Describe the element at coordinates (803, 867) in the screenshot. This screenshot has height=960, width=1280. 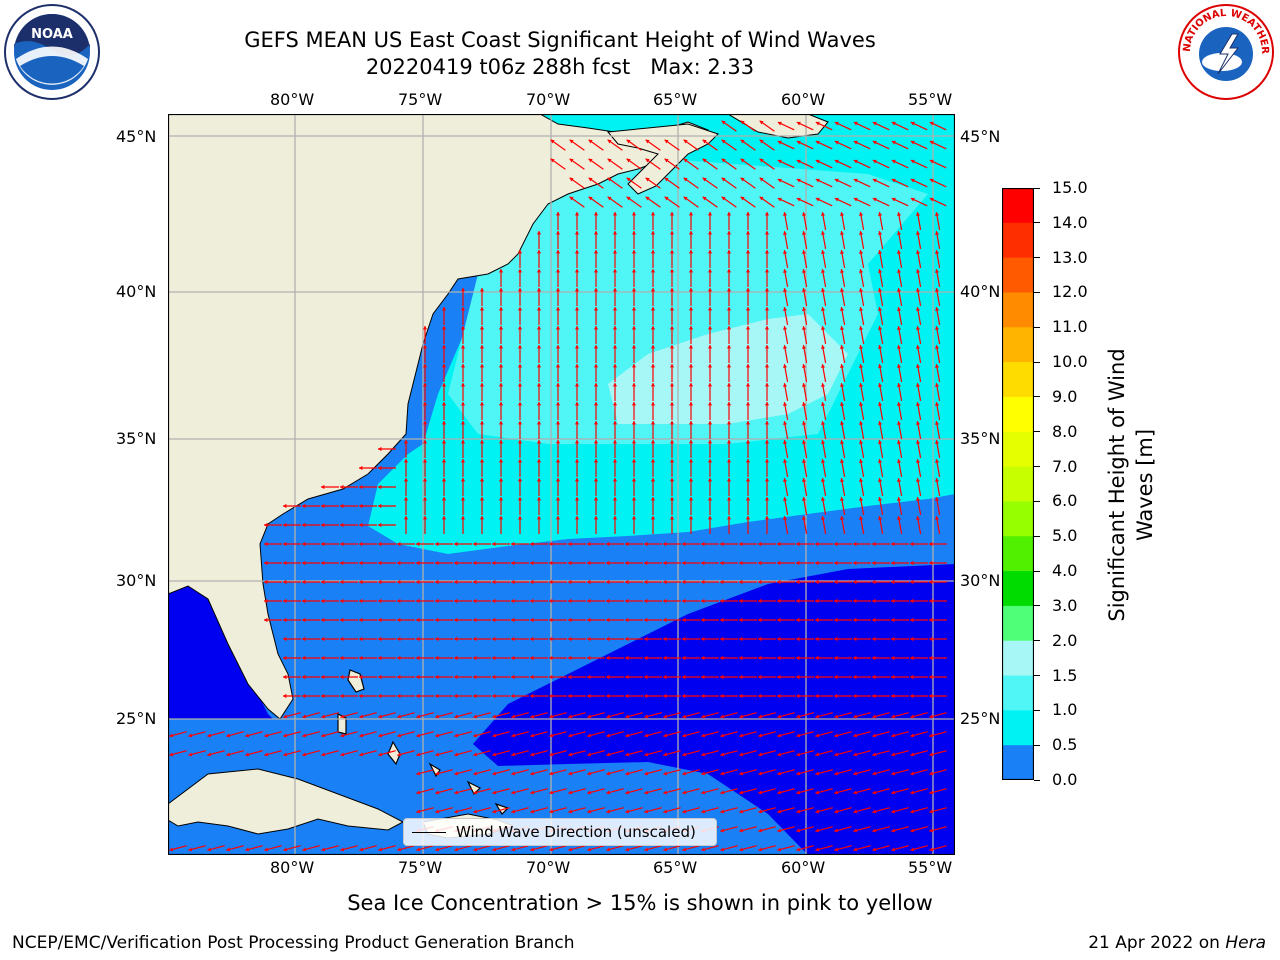
I see `lon-label-bottom: 60°W` at that location.